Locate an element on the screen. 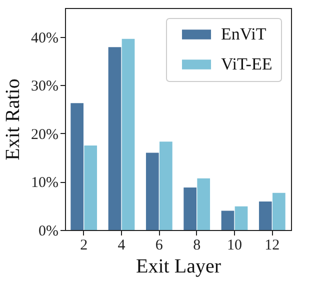 The image size is (326, 295). x-tick-label: 8 is located at coordinates (197, 246).